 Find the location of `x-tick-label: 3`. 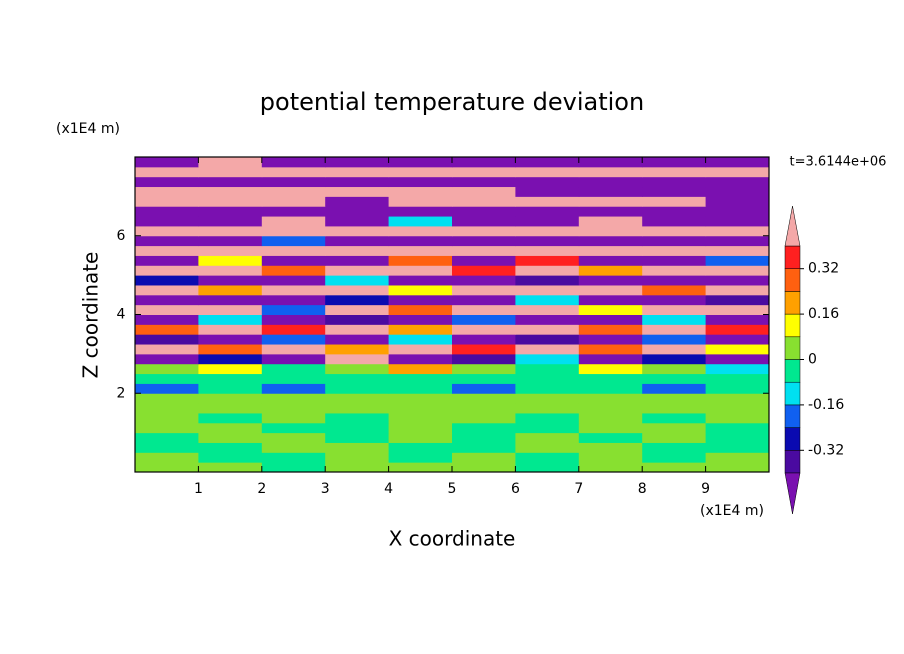

x-tick-label: 3 is located at coordinates (325, 489).